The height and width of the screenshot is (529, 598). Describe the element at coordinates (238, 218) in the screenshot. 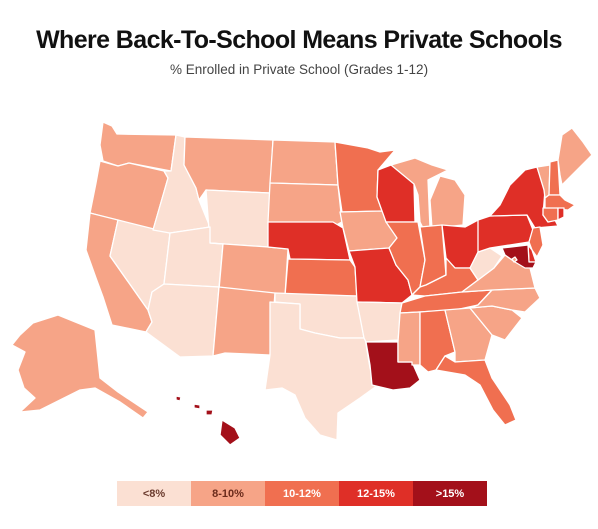

I see `state-wy` at that location.